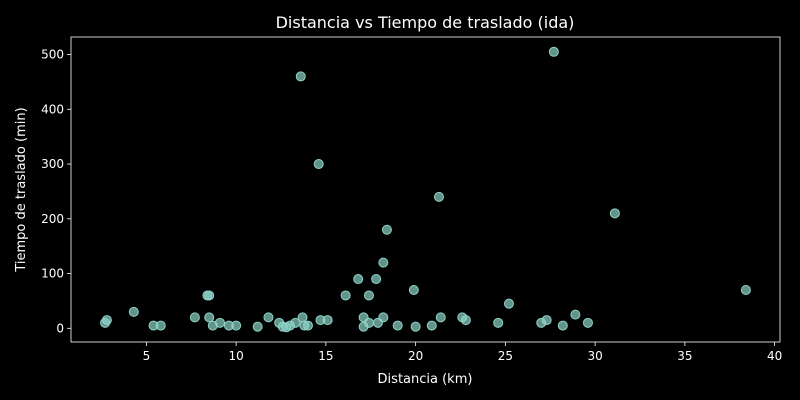  What do you see at coordinates (56, 191) in the screenshot?
I see `y-axis: 0 100 200 300 400 500` at bounding box center [56, 191].